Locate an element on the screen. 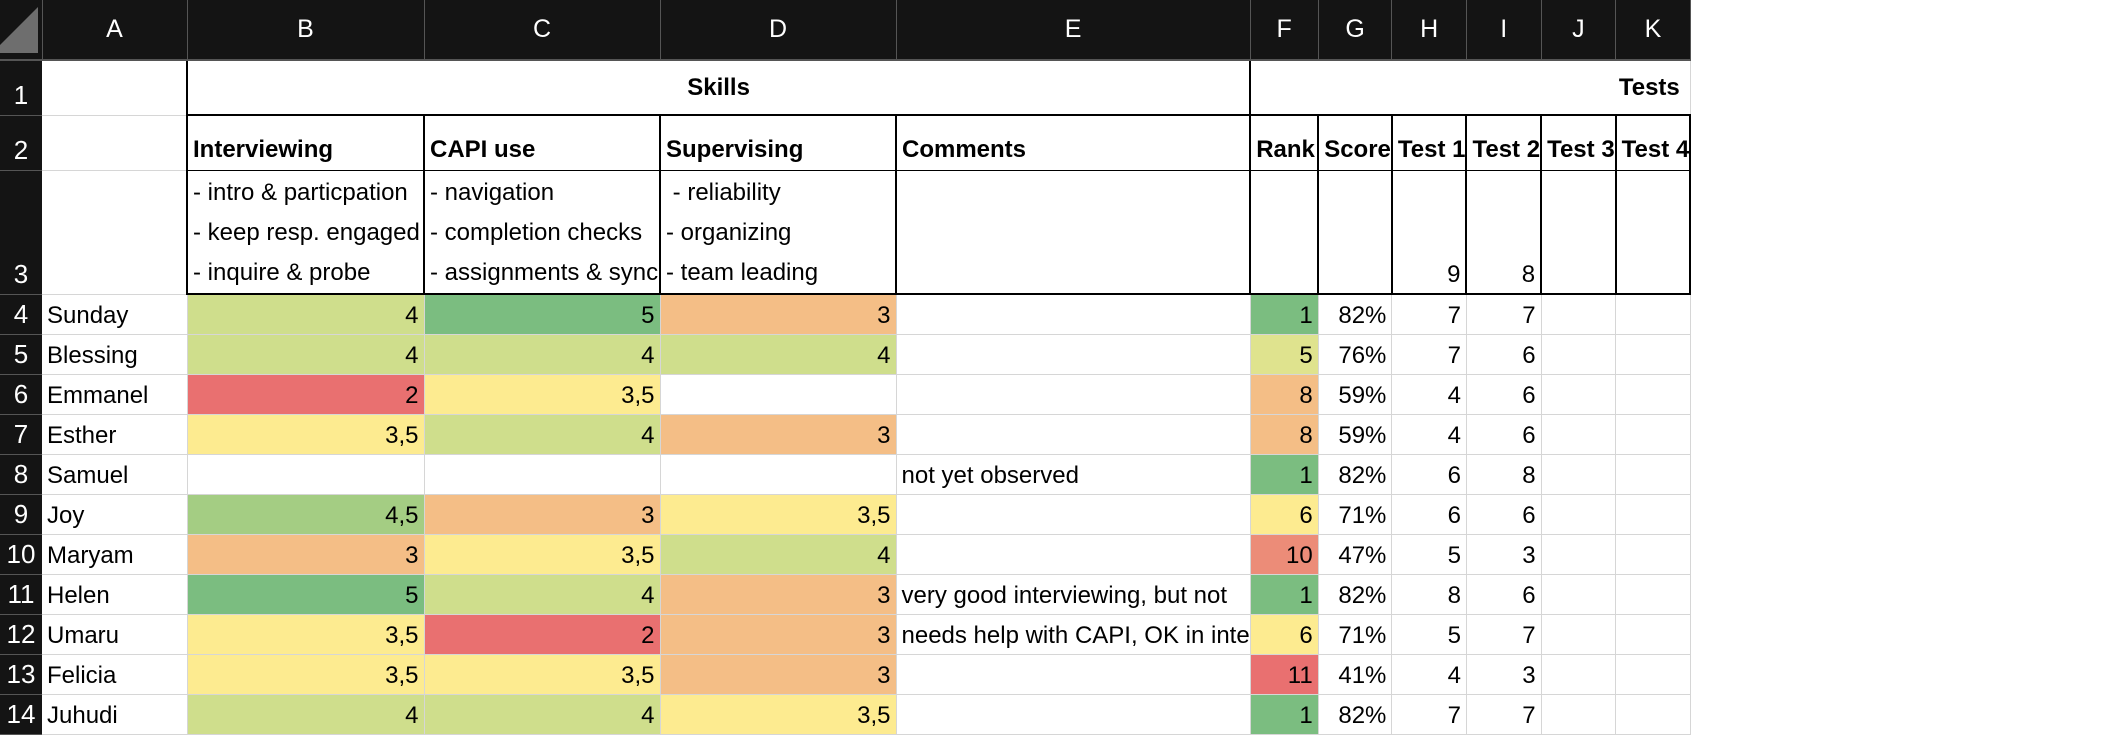  column-header-d: D is located at coordinates (778, 30).